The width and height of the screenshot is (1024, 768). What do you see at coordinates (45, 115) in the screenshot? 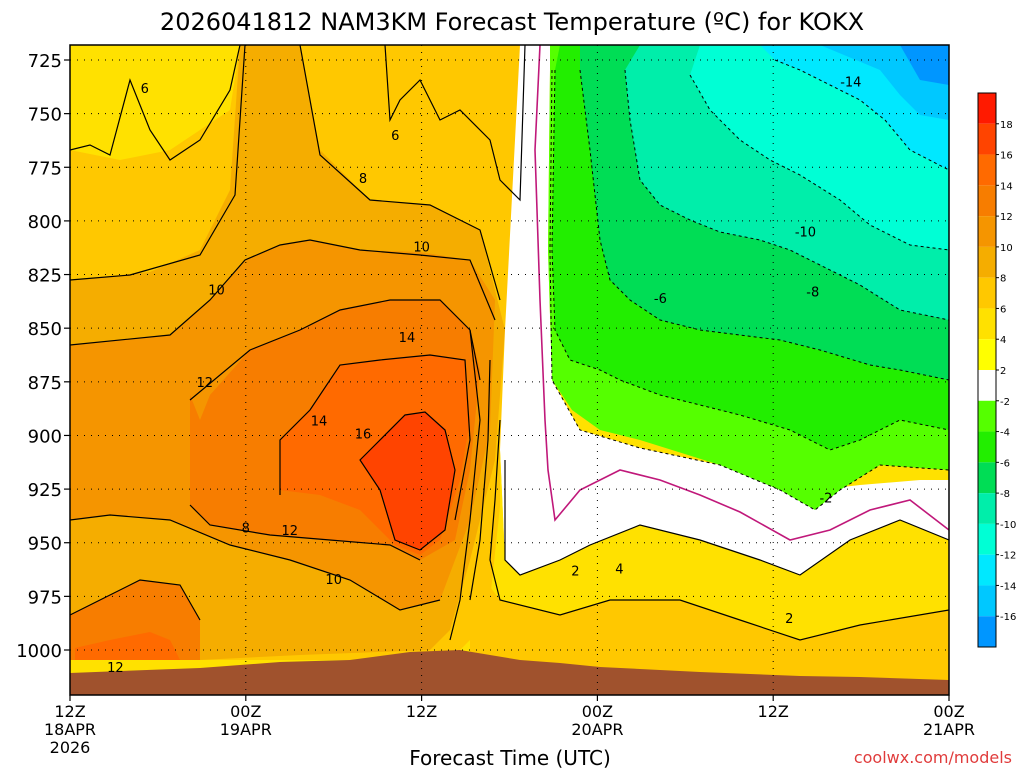
I see `y-tick-label: 750` at bounding box center [45, 115].